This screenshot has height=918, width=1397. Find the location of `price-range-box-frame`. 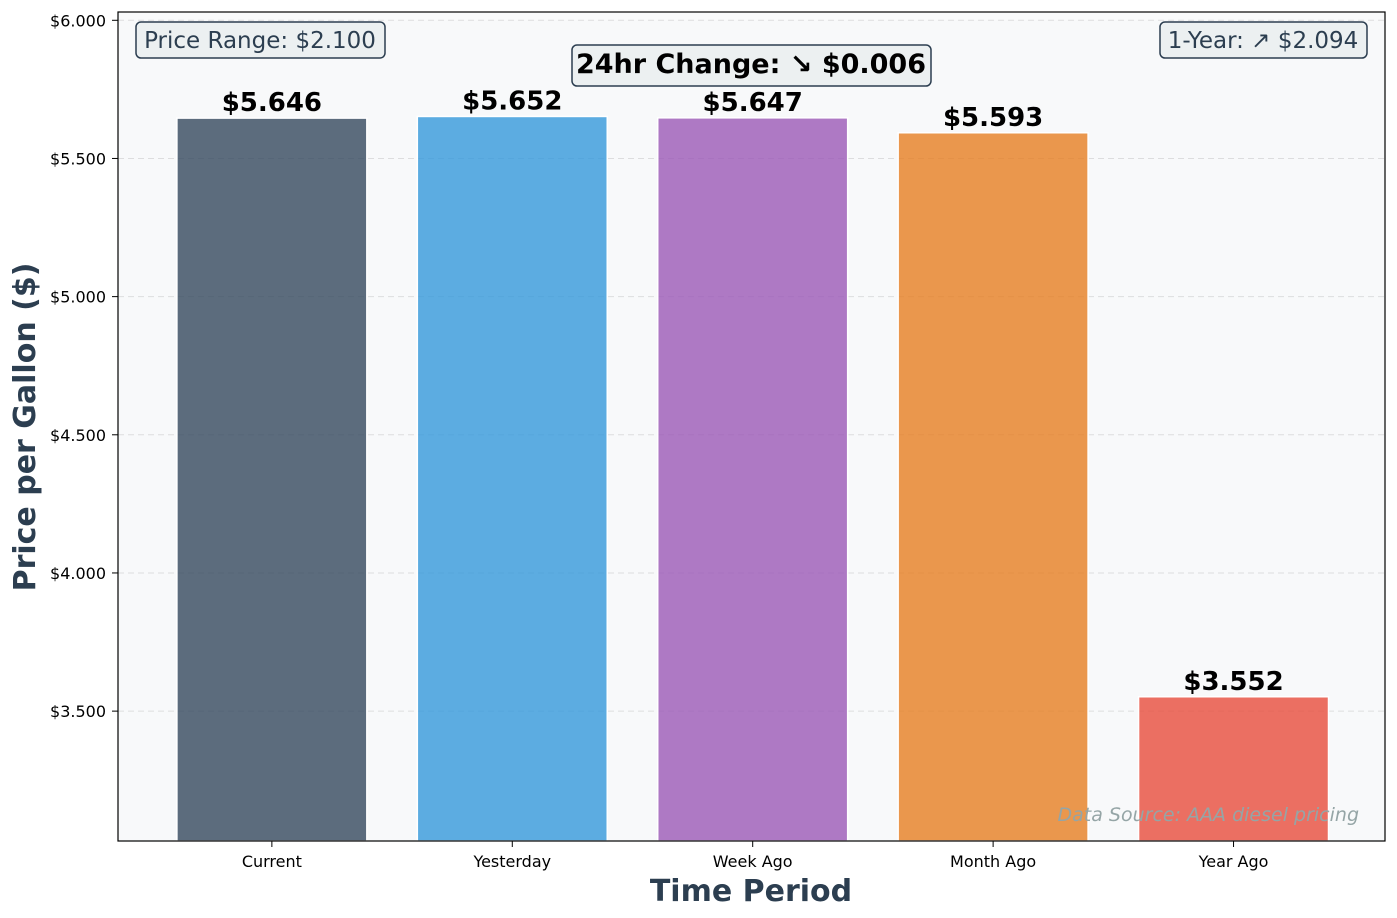

price-range-box-frame is located at coordinates (260, 40).